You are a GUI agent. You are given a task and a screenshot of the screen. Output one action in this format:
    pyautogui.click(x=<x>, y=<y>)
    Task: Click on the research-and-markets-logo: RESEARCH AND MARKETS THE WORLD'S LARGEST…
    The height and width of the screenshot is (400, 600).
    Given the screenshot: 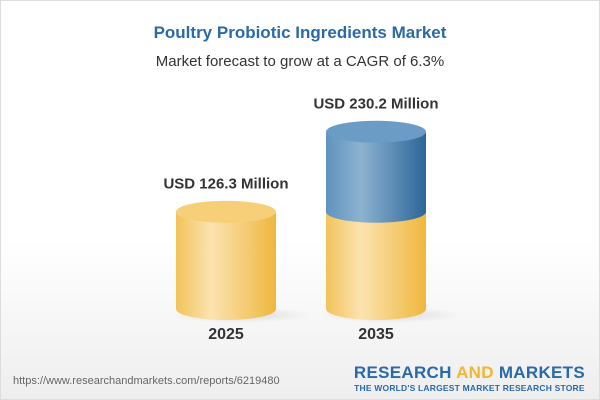 What is the action you would take?
    pyautogui.click(x=469, y=378)
    